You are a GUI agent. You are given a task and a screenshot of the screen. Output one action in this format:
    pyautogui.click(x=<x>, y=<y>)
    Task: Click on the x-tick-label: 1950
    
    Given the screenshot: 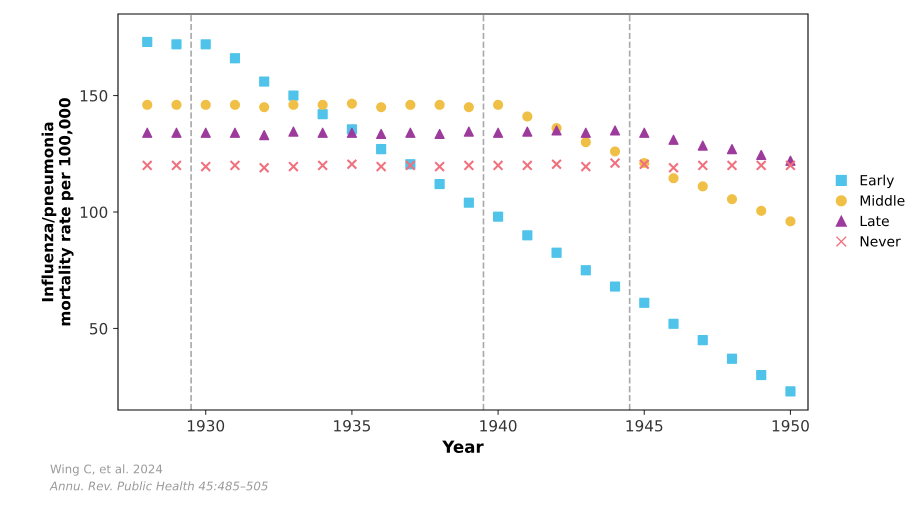 What is the action you would take?
    pyautogui.click(x=790, y=426)
    